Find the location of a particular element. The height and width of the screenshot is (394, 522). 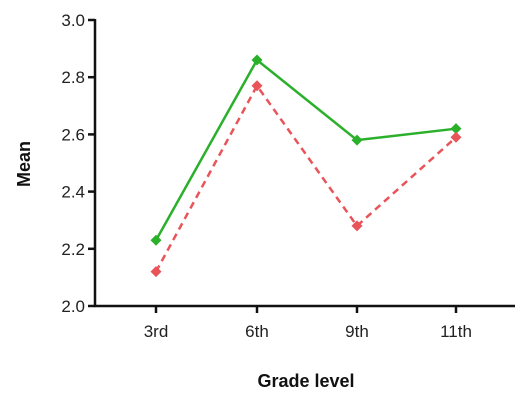

x-tick-label: 6th is located at coordinates (257, 331).